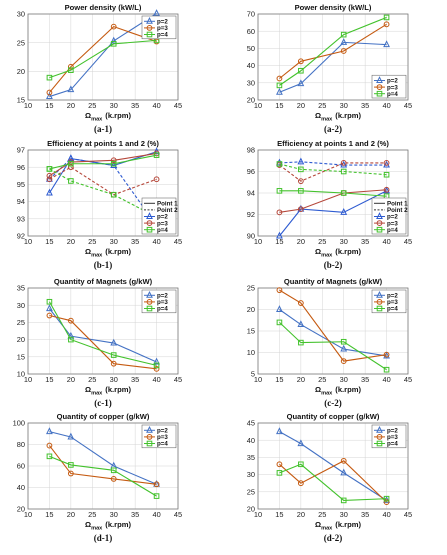 This screenshot has width=447, height=555. I want to click on legend: p=2p=3p=4, so click(159, 27).